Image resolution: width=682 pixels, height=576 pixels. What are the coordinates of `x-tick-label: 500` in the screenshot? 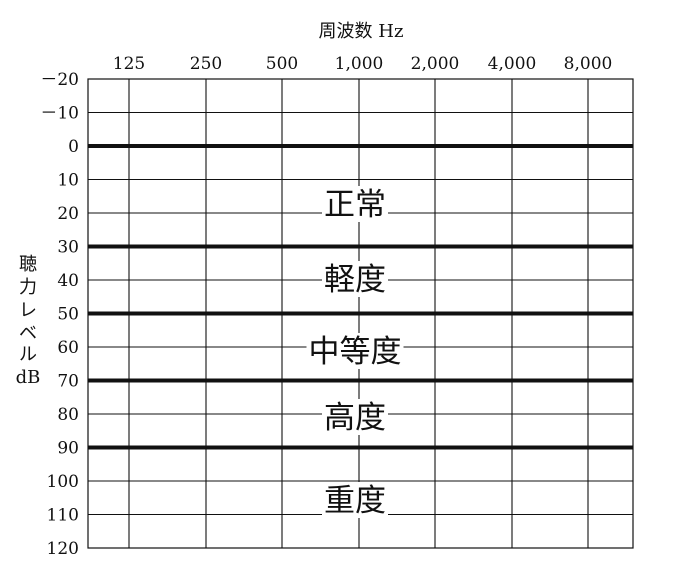 It's located at (282, 64).